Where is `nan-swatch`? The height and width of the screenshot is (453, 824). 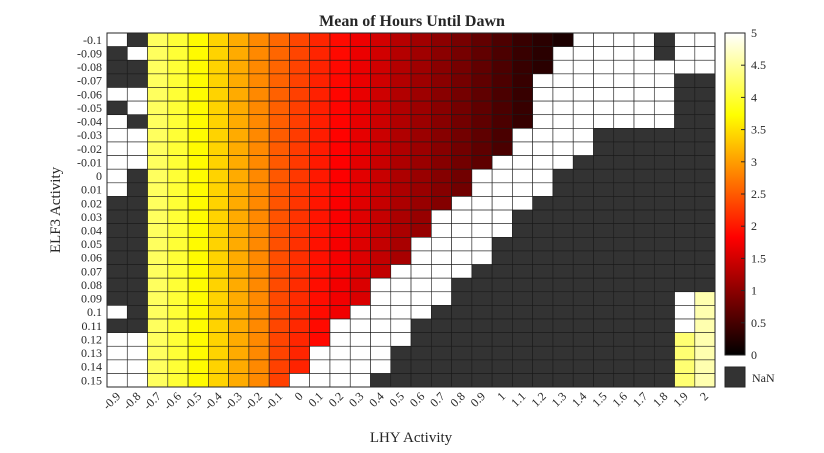
nan-swatch is located at coordinates (735, 377).